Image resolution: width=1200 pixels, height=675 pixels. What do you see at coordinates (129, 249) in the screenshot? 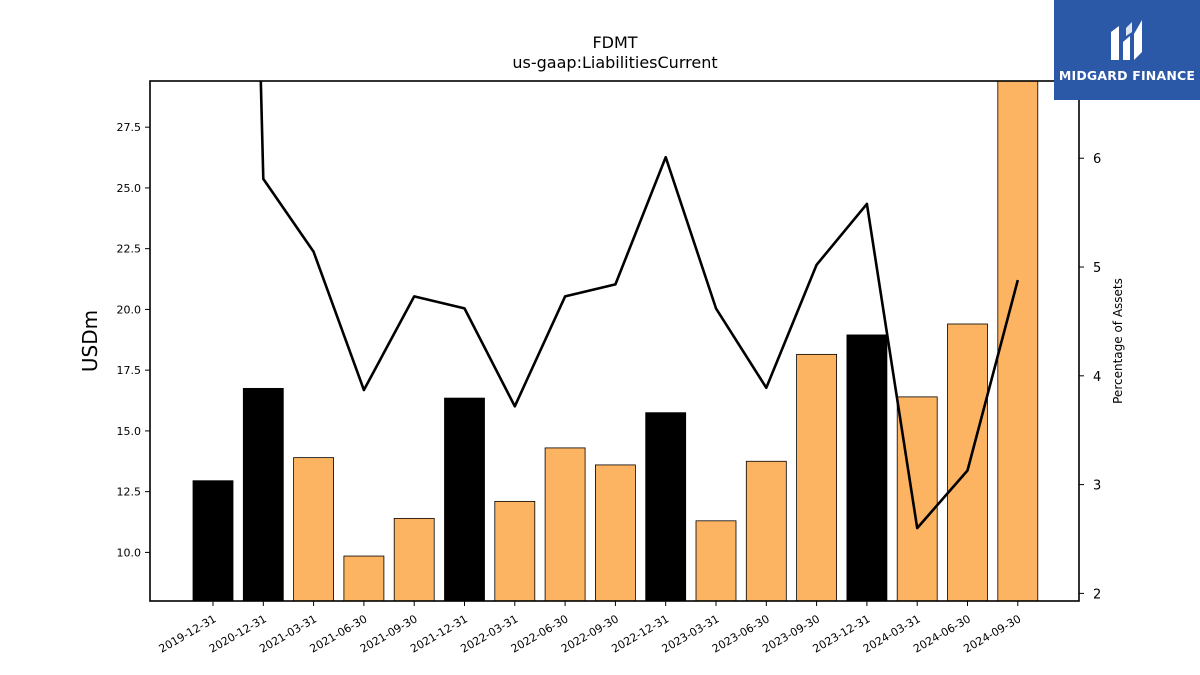
I see `y-tick-label: 22.5` at bounding box center [129, 249].